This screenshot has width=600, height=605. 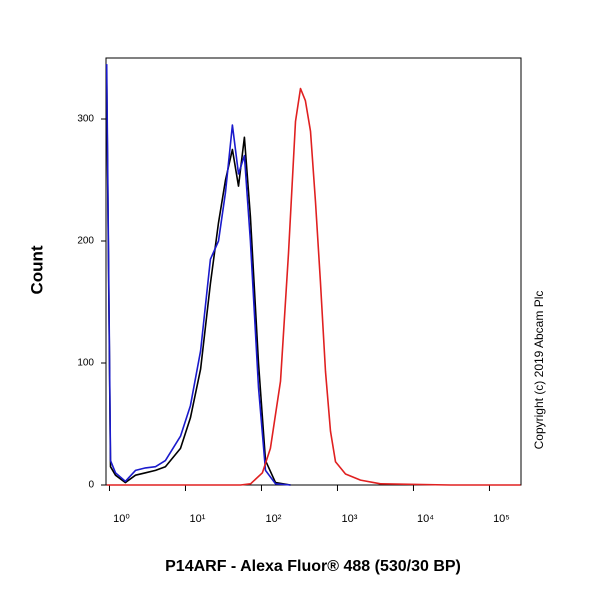 I want to click on y-tick-label: 0, so click(x=91, y=485).